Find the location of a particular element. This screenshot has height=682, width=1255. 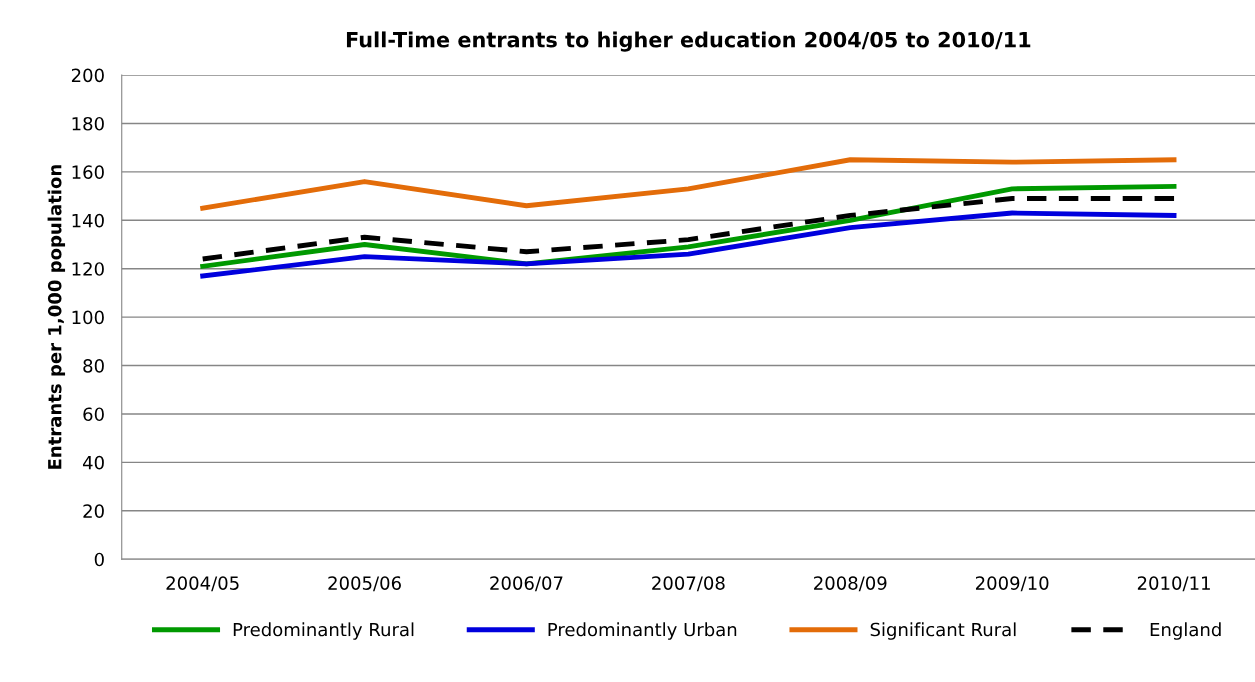

x-tick-label: 2009/10 is located at coordinates (1012, 584).